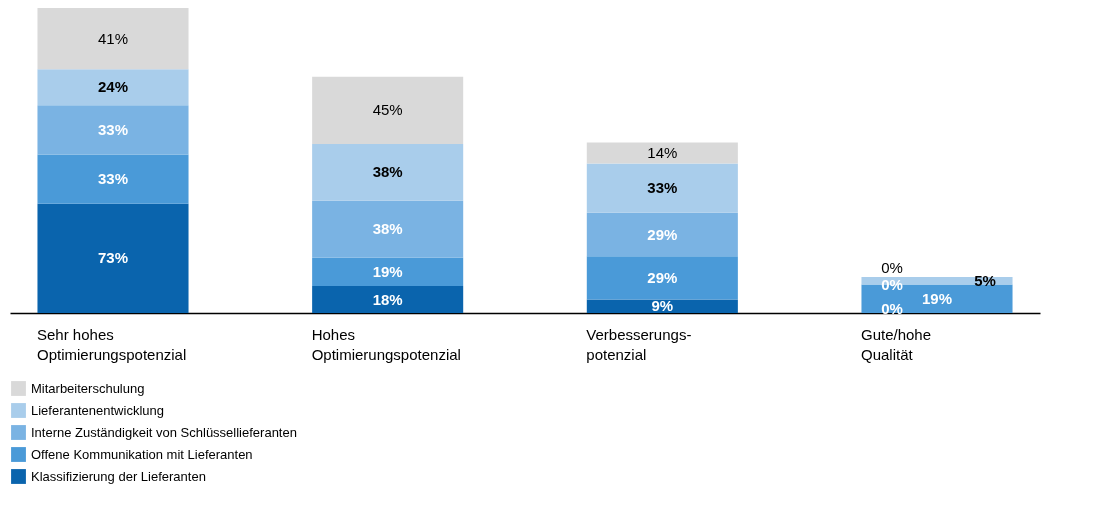 This screenshot has height=524, width=1118. I want to click on legend-label: Interne Zuständigkeit von Schlüssellieferanten, so click(164, 432).